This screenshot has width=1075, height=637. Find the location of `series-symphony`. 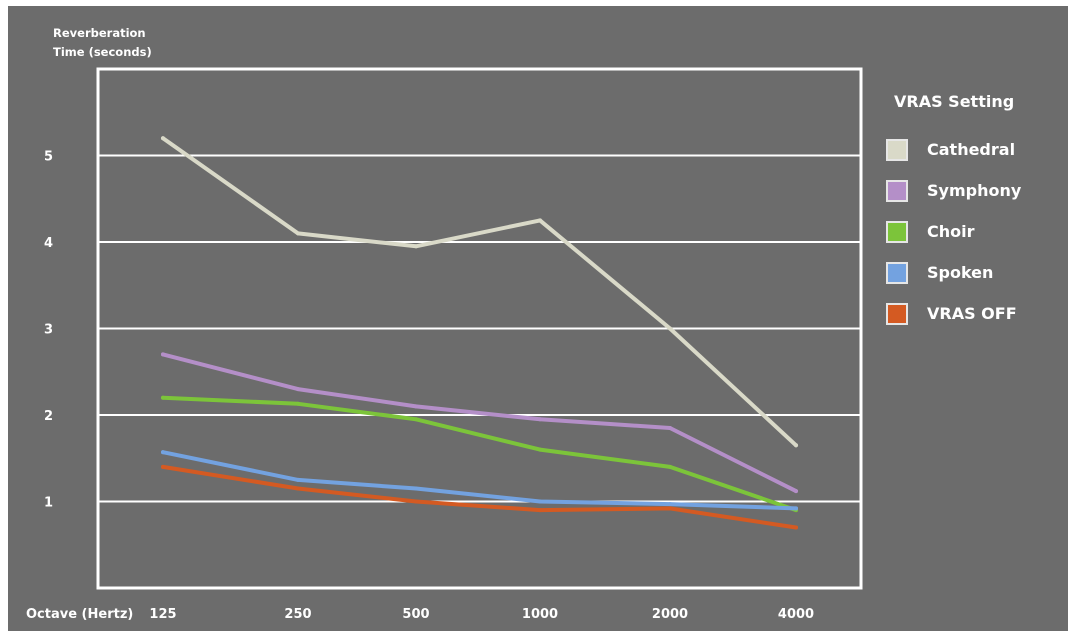

series-symphony is located at coordinates (479, 423).